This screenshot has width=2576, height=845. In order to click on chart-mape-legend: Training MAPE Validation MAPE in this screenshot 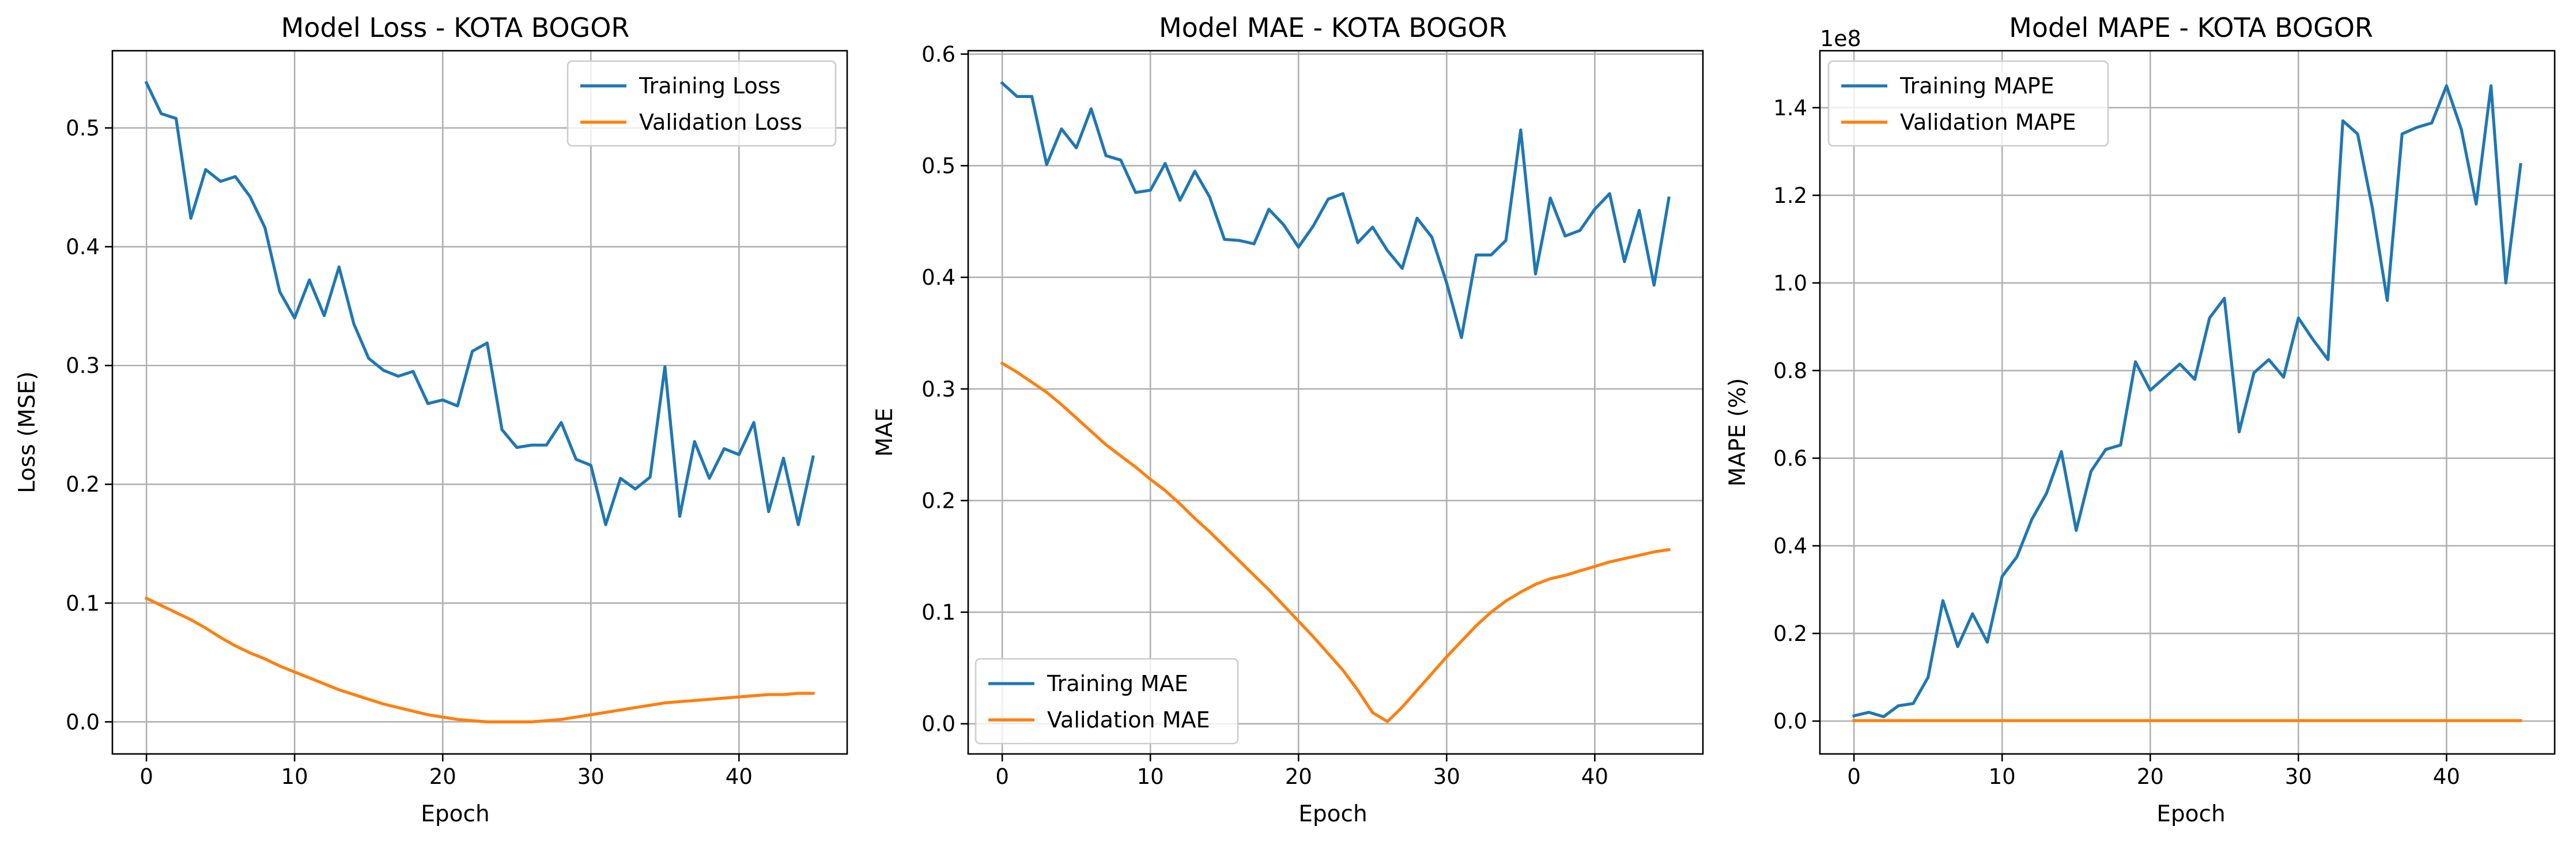, I will do `click(1968, 104)`.